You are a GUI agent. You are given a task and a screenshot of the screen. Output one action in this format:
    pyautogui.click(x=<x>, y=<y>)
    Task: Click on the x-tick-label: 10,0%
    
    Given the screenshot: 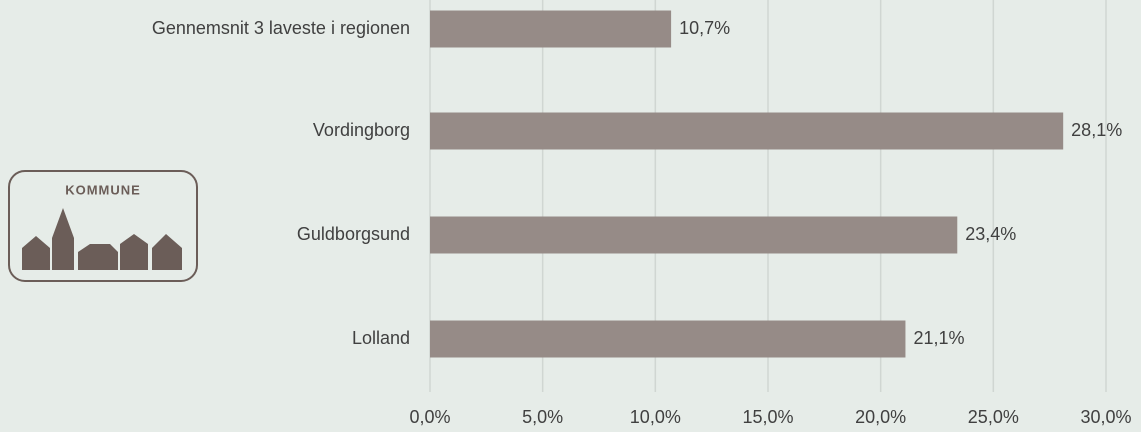 What is the action you would take?
    pyautogui.click(x=655, y=417)
    